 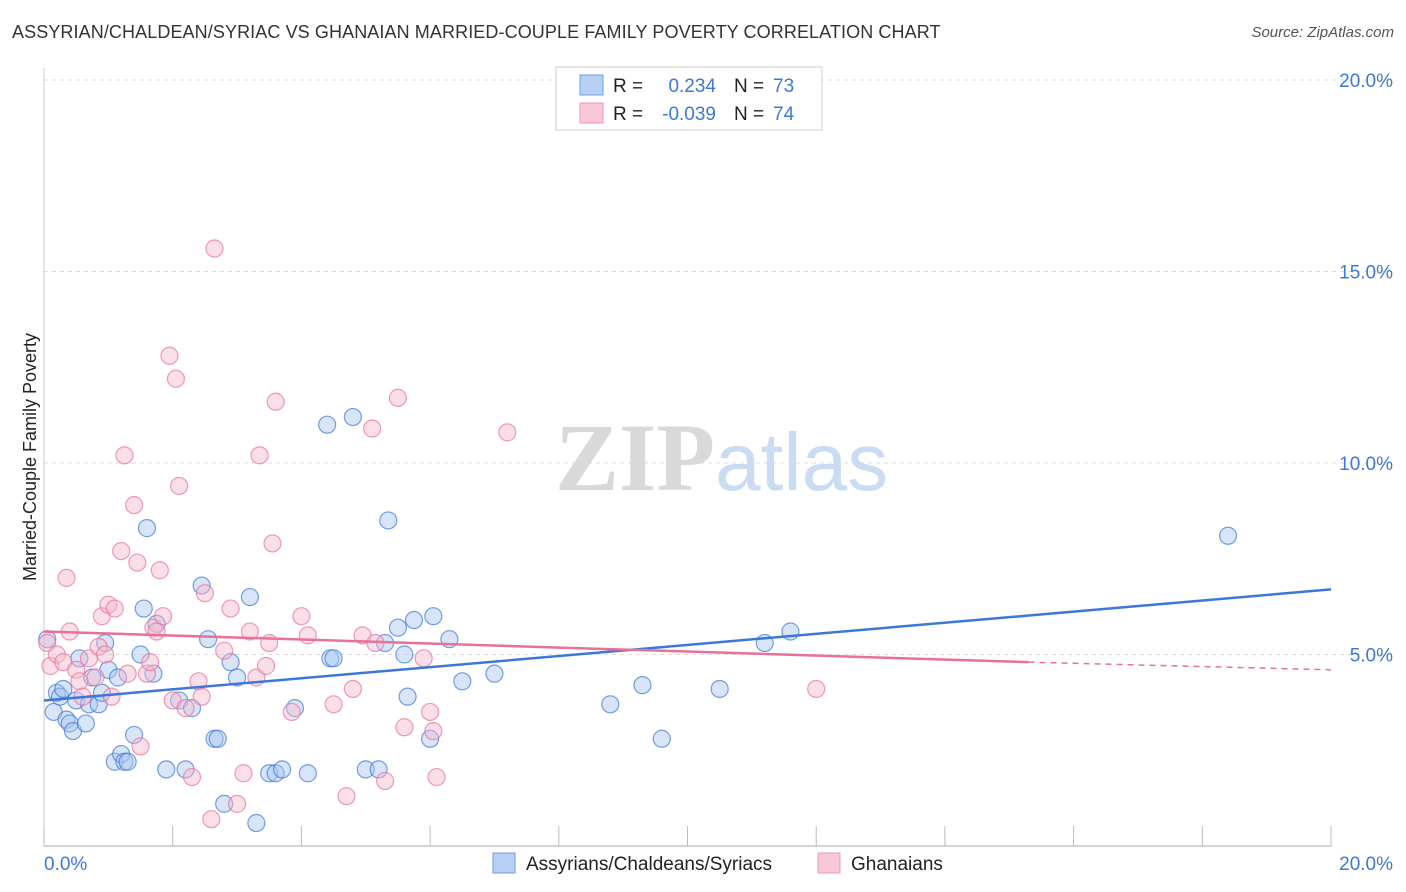 I want to click on x-tick-min: 0.0%, so click(x=65, y=864).